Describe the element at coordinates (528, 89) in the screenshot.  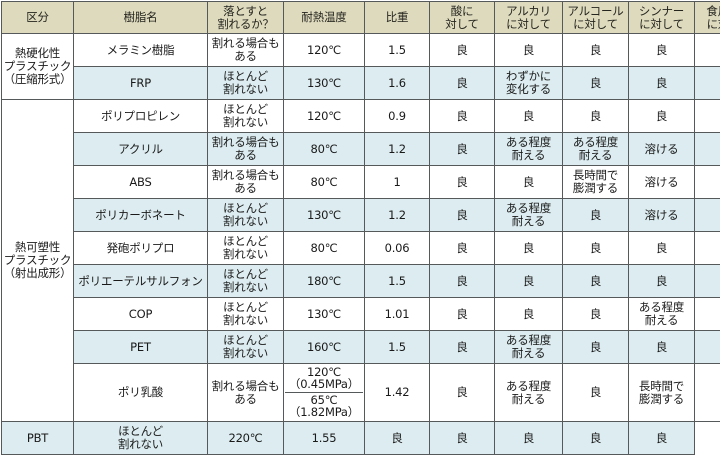
I see `cell-line: 変化する` at that location.